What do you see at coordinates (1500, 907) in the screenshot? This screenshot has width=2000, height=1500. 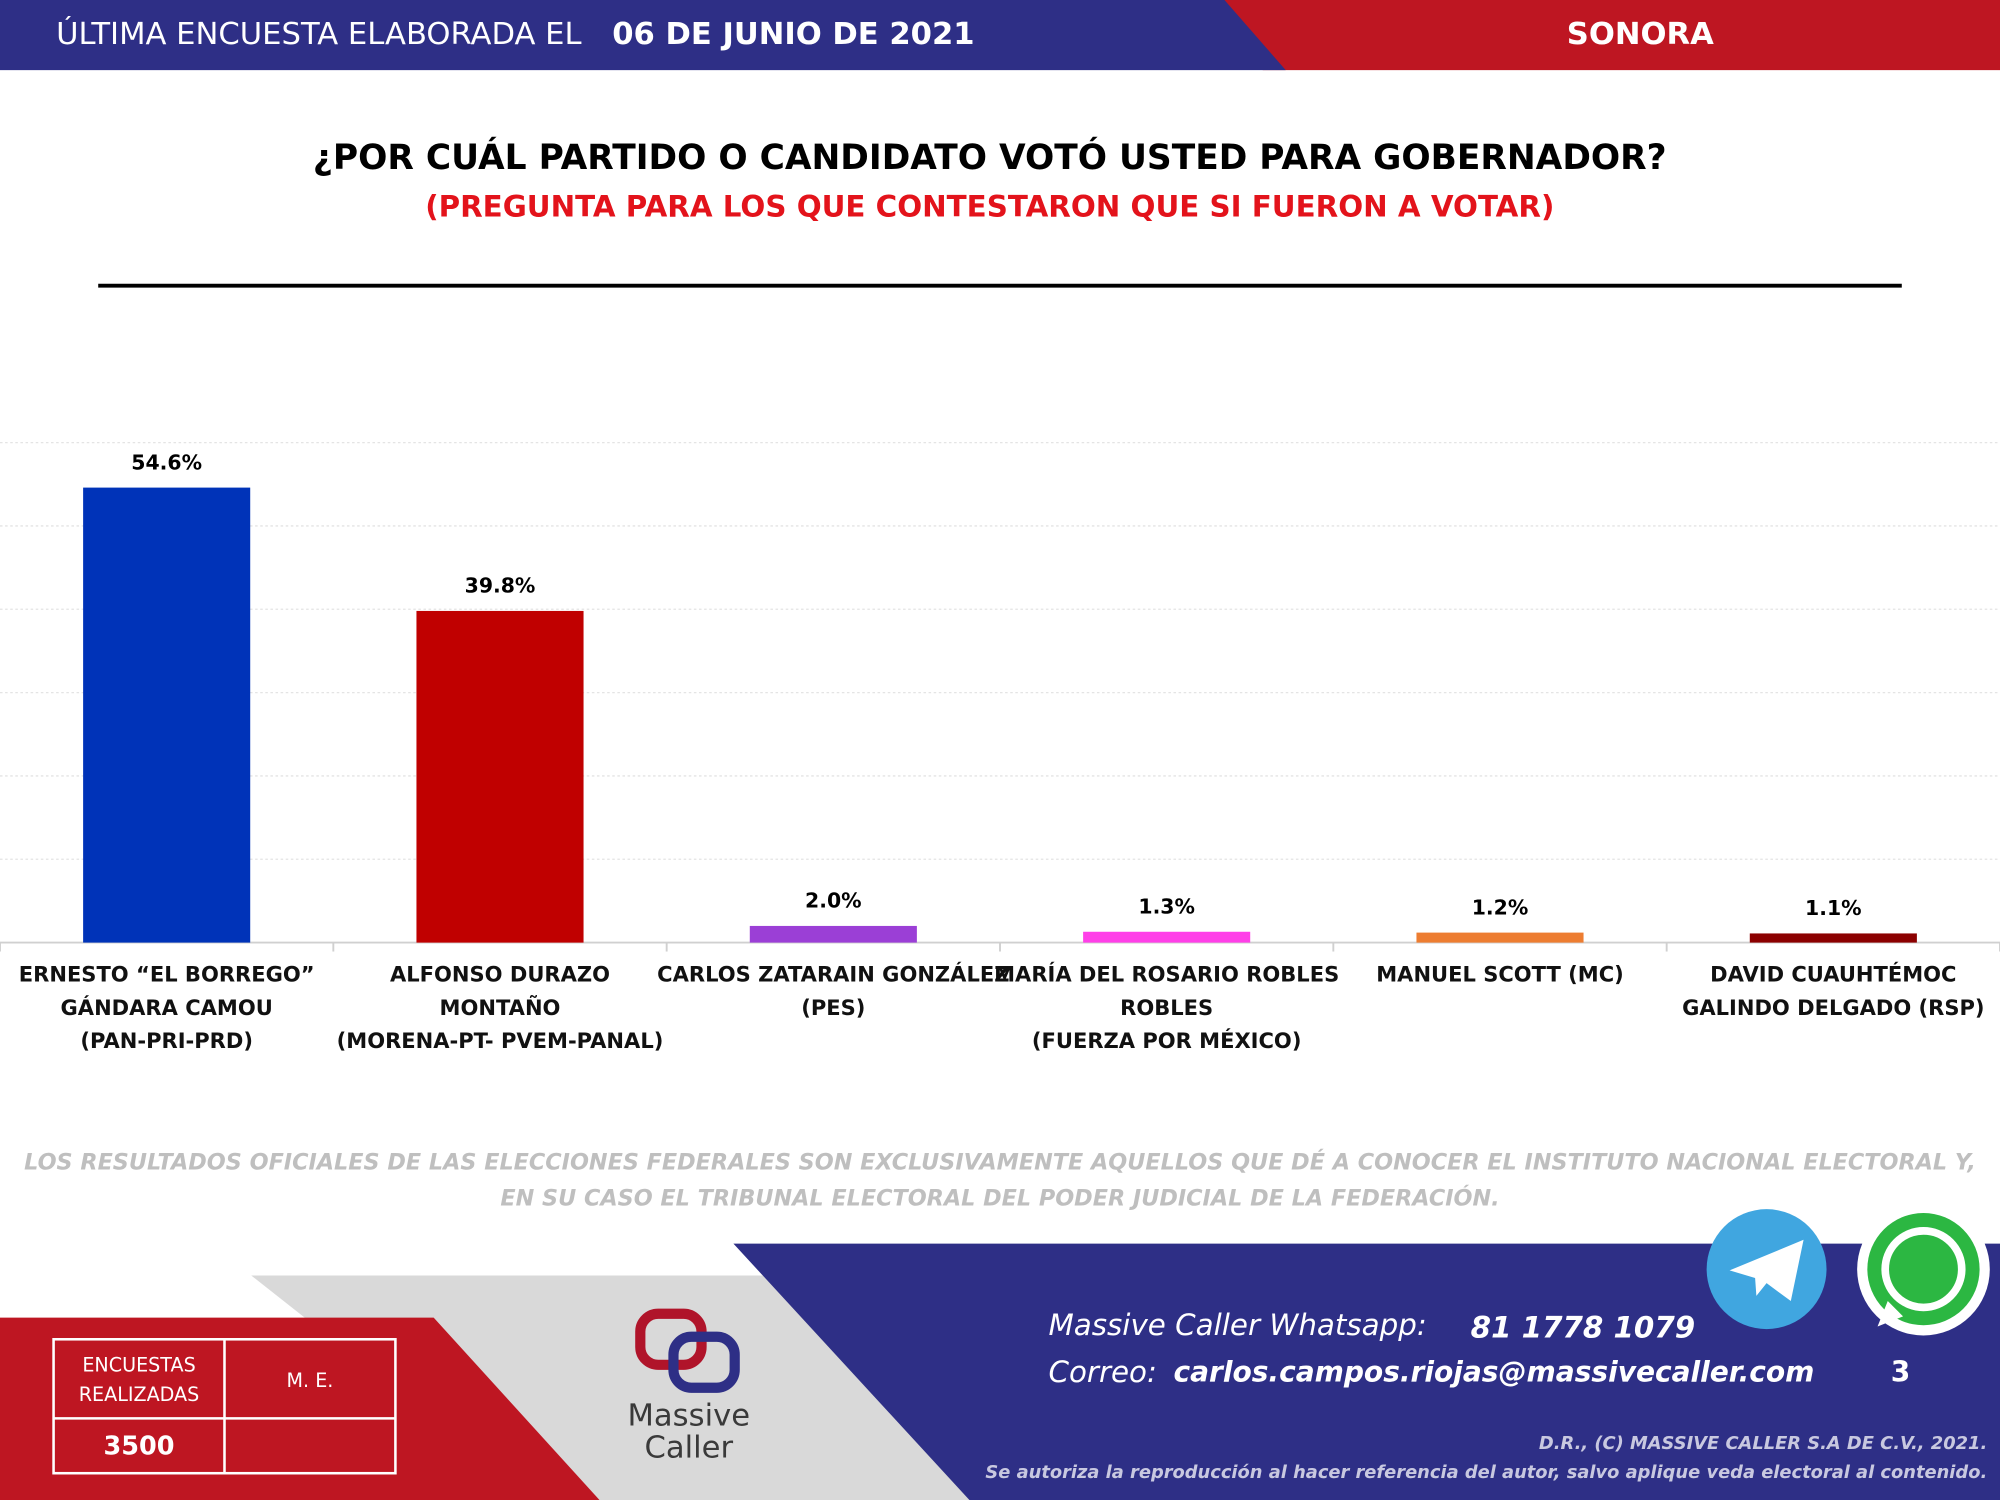 I see `value-label: 1.2%` at bounding box center [1500, 907].